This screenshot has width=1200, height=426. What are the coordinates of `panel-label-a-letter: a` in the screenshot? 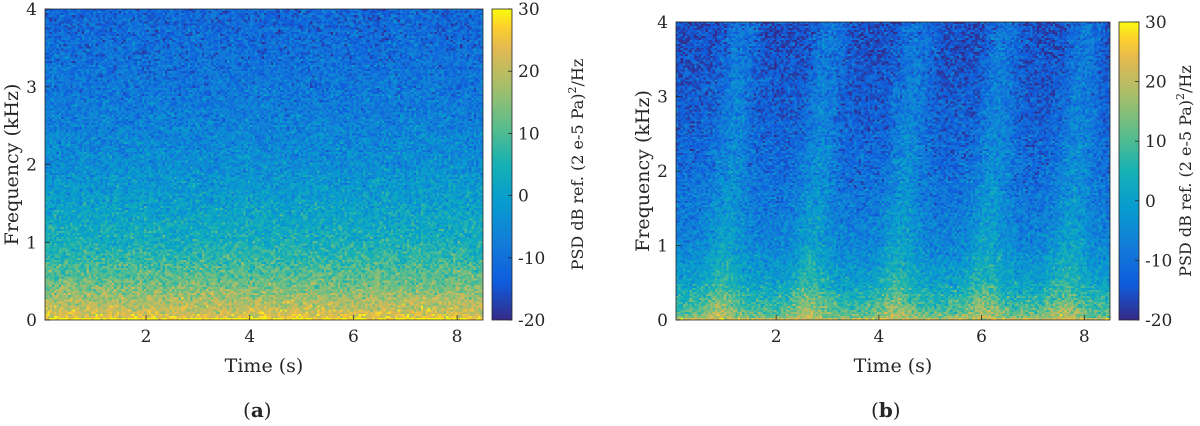 It's located at (257, 410).